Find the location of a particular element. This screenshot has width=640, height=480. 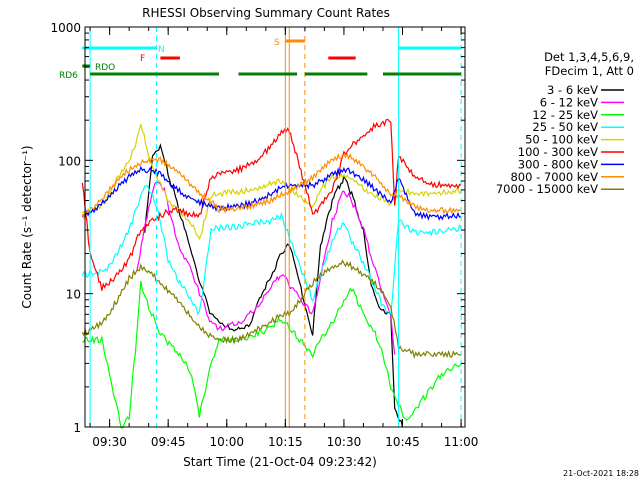

legend-entry-label-2: 12 - 25 keV is located at coordinates (565, 115).